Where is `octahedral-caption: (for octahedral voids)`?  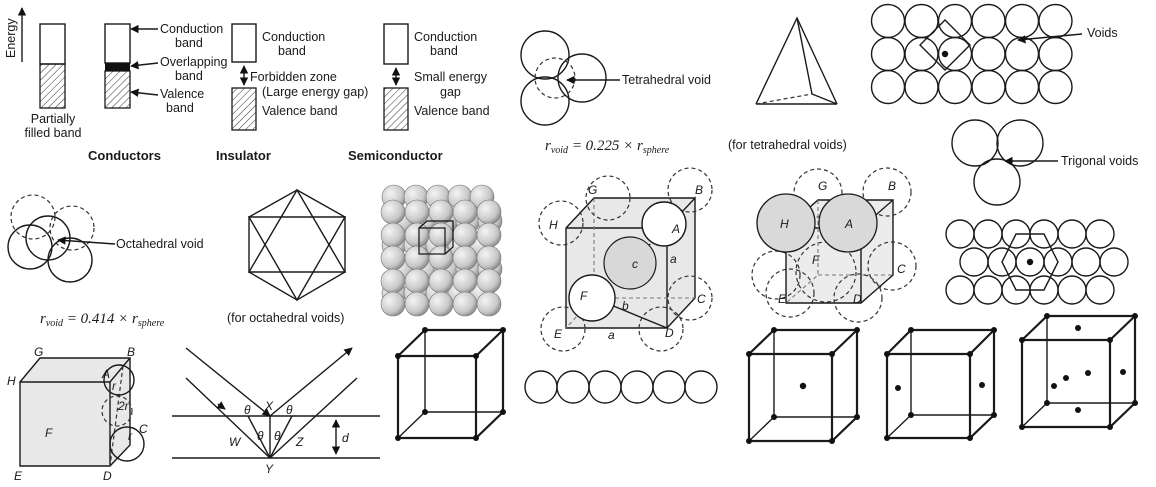 octahedral-caption: (for octahedral voids) is located at coordinates (285, 318).